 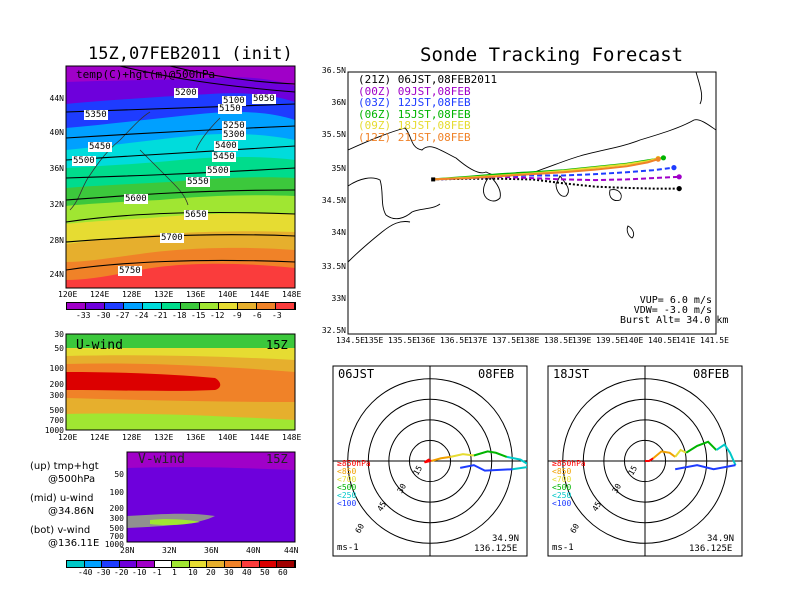 What do you see at coordinates (217, 315) in the screenshot?
I see `colorbar-label: -12` at bounding box center [217, 315].